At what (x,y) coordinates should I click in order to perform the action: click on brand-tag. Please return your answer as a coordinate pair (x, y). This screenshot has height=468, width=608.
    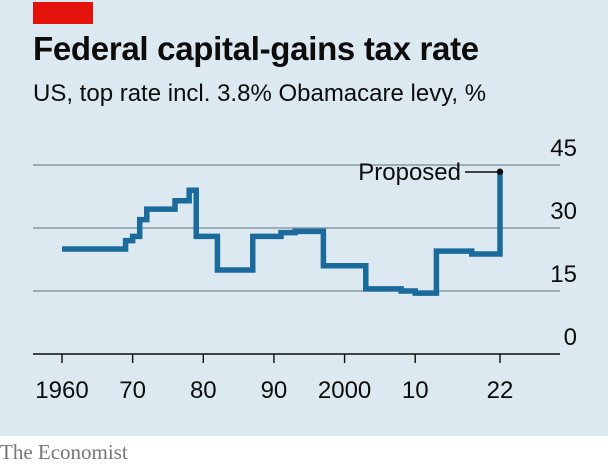
    Looking at the image, I should click on (63, 13).